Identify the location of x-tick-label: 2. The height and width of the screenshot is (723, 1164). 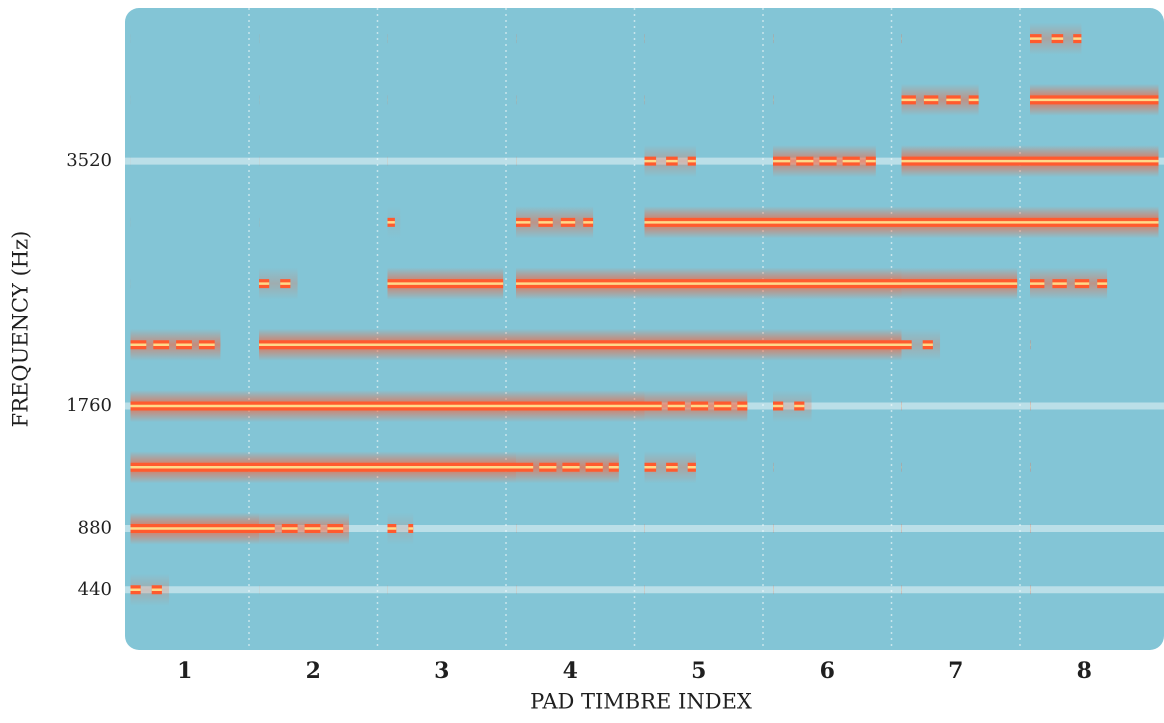
(313, 671).